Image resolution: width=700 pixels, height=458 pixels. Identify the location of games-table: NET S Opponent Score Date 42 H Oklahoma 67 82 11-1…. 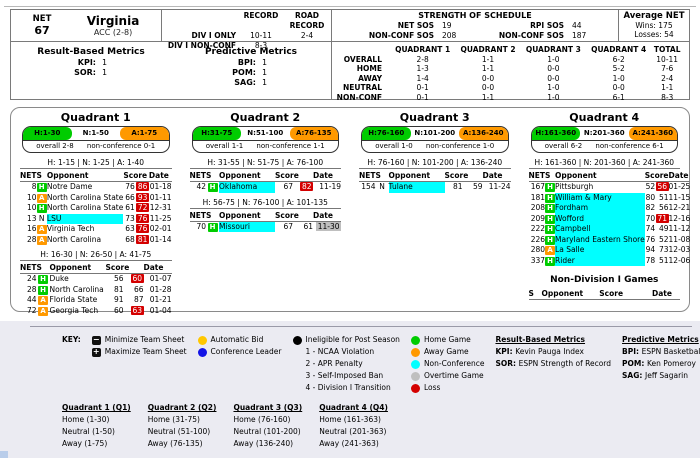
(265, 181).